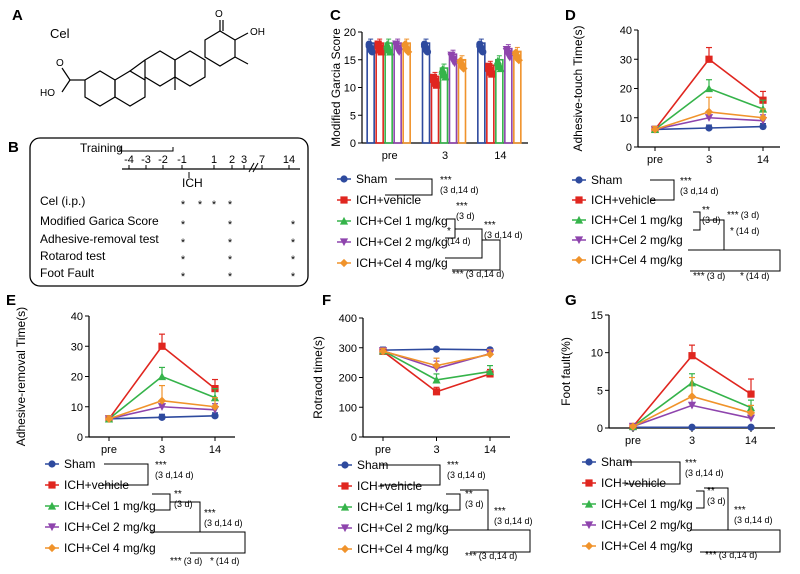  I want to click on panel-letter: E, so click(11, 300).